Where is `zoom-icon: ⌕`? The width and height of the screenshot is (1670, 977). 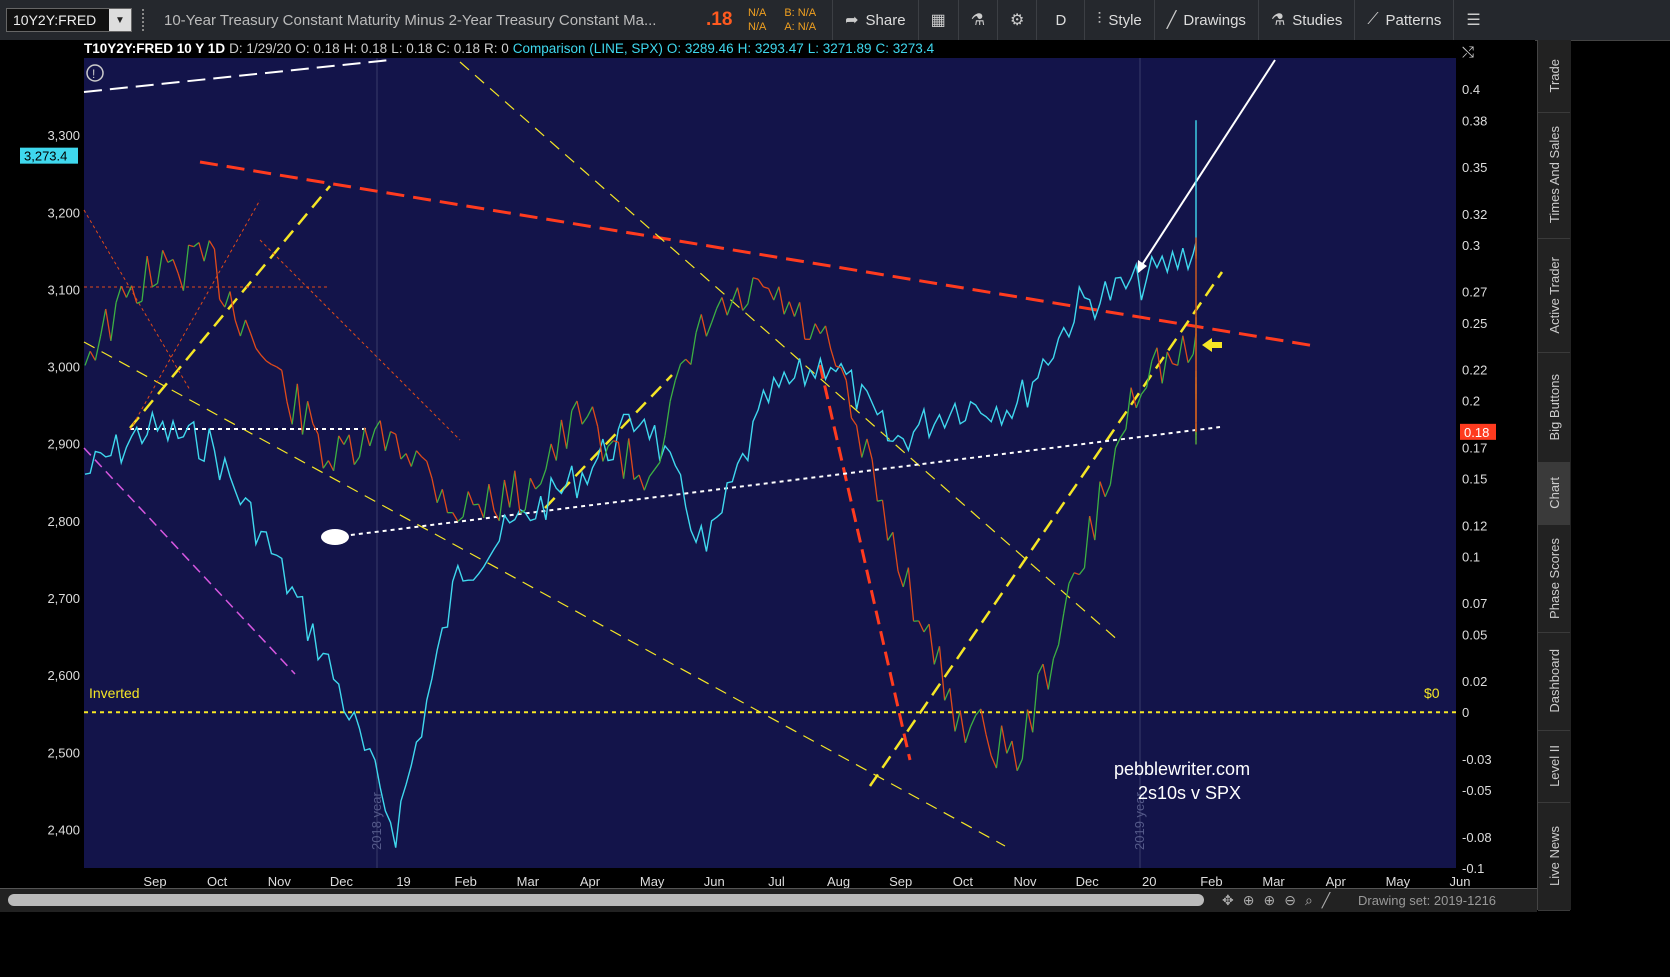 zoom-icon: ⌕ is located at coordinates (1308, 900).